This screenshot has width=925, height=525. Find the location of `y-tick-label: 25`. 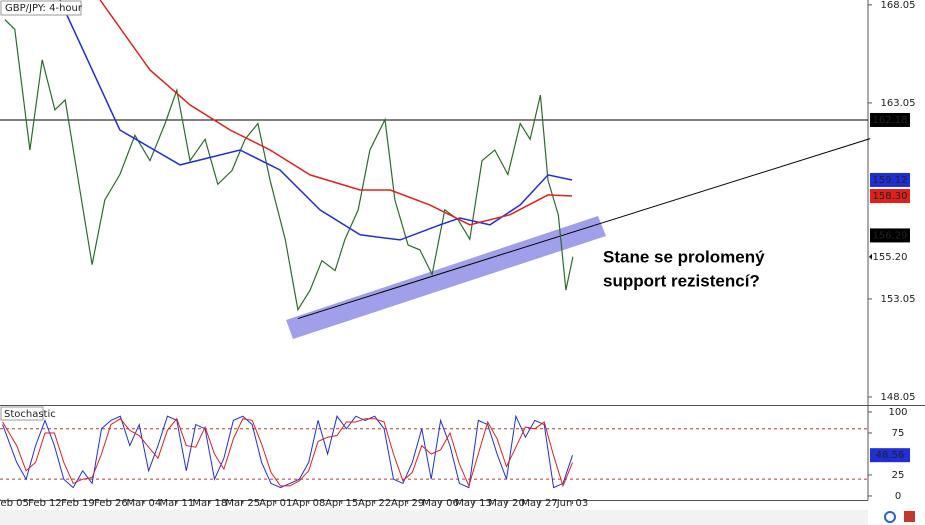

y-tick-label: 25 is located at coordinates (898, 475).